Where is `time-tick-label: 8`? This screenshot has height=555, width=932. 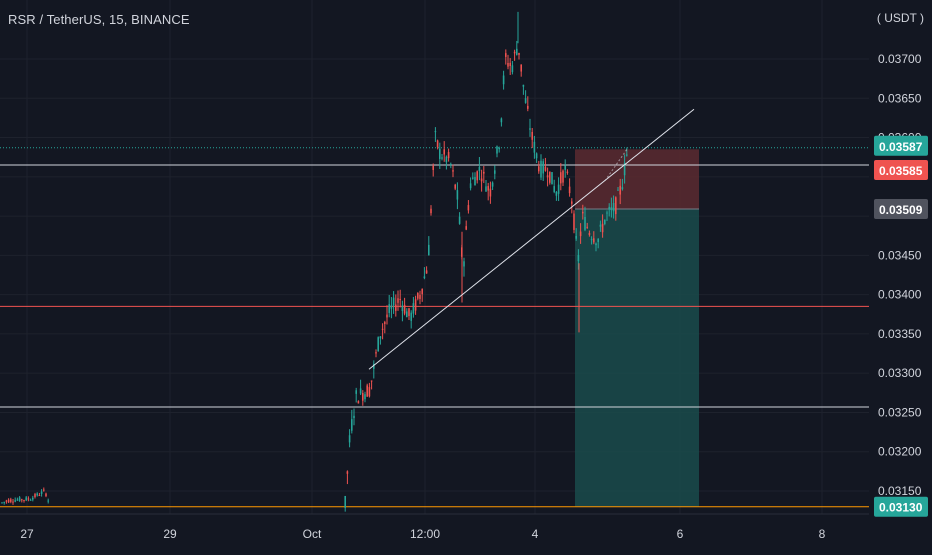 time-tick-label: 8 is located at coordinates (822, 534).